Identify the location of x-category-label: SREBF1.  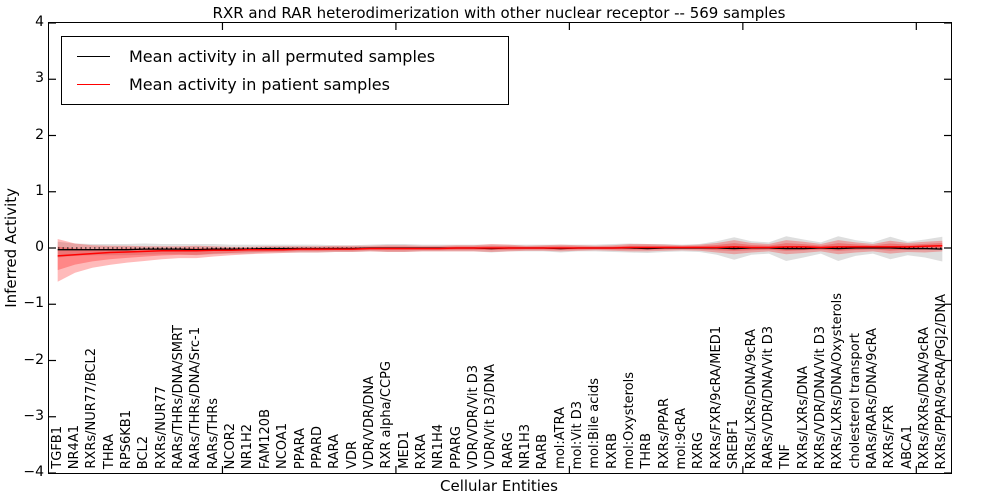
(734, 443).